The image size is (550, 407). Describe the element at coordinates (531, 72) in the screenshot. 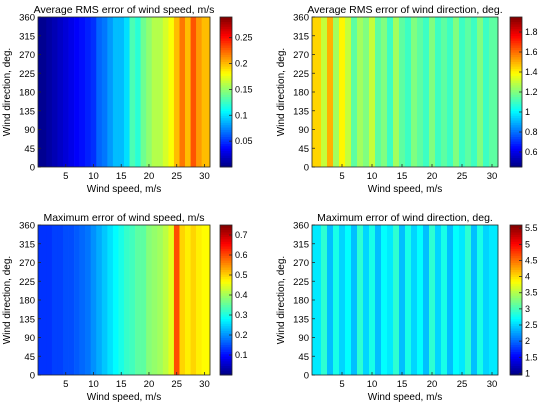

I see `colorbar-tick-label: 1.4` at that location.